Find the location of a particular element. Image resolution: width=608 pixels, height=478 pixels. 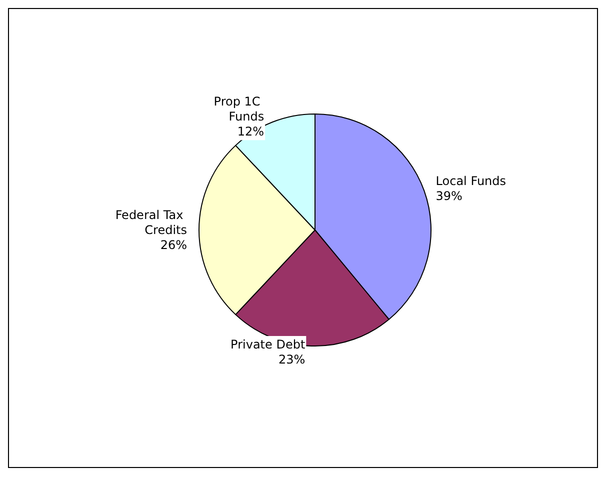

data-label: 39% is located at coordinates (449, 196).